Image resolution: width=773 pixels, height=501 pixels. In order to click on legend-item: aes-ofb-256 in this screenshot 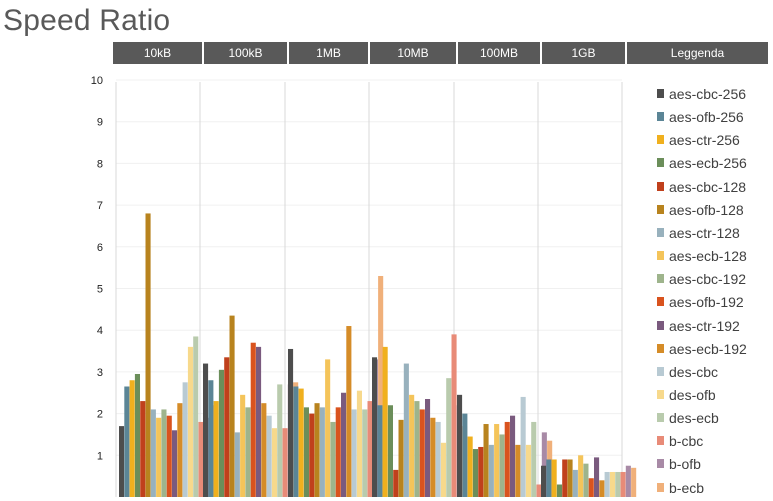, I will do `click(714, 117)`.